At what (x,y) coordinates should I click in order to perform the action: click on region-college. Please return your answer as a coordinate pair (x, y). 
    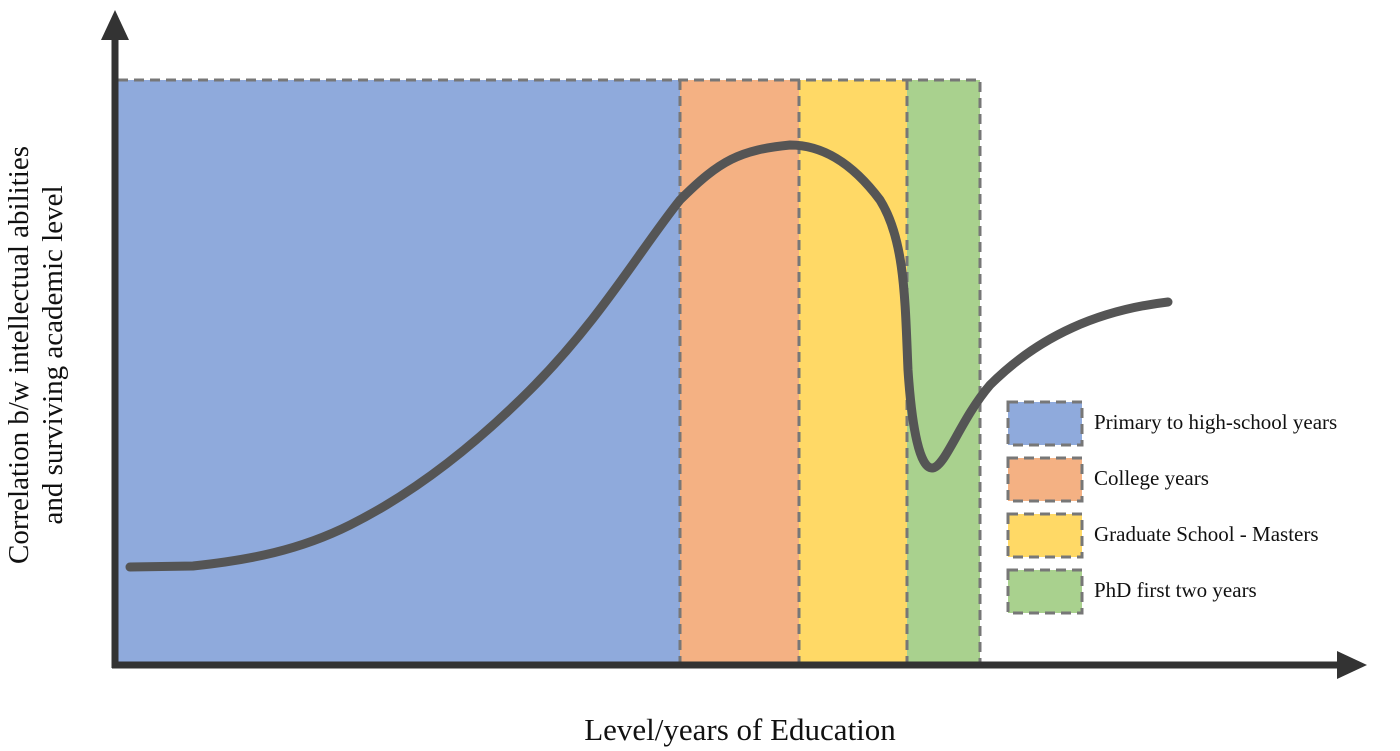
    Looking at the image, I should click on (739, 372).